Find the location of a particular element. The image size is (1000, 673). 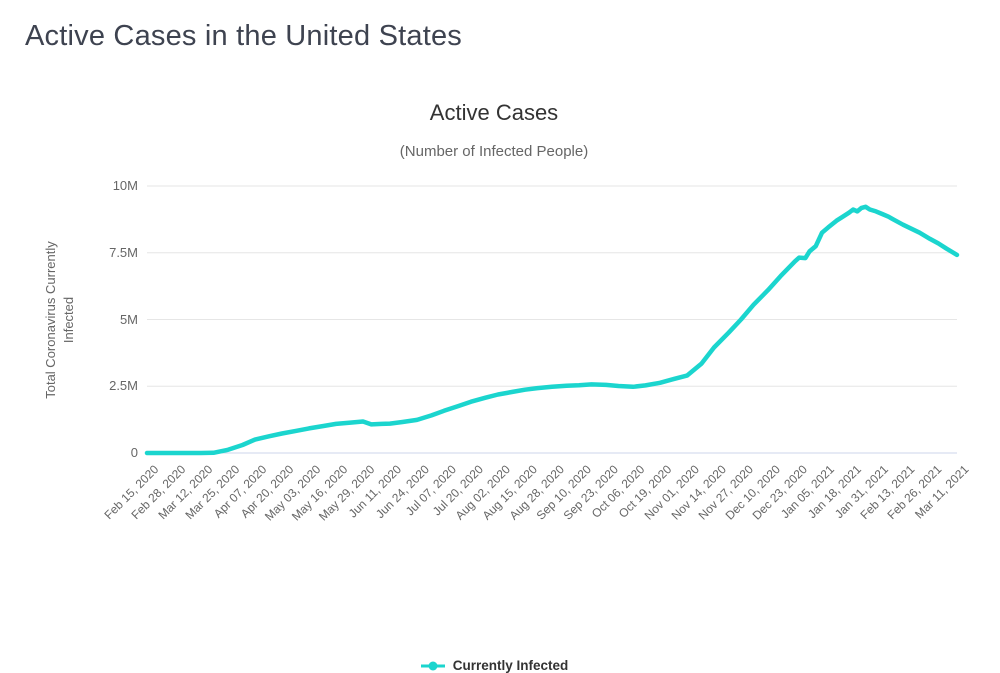

legend-label: Currently Infected is located at coordinates (510, 665).